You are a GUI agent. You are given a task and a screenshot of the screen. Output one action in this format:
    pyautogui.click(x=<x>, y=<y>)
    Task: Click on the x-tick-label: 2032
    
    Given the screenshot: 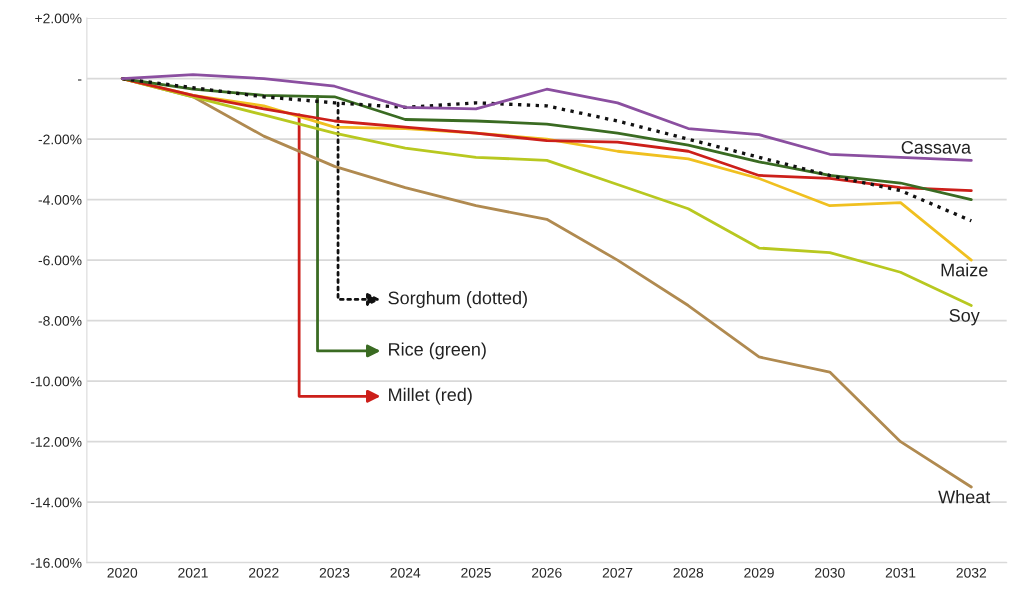 What is the action you would take?
    pyautogui.click(x=971, y=572)
    